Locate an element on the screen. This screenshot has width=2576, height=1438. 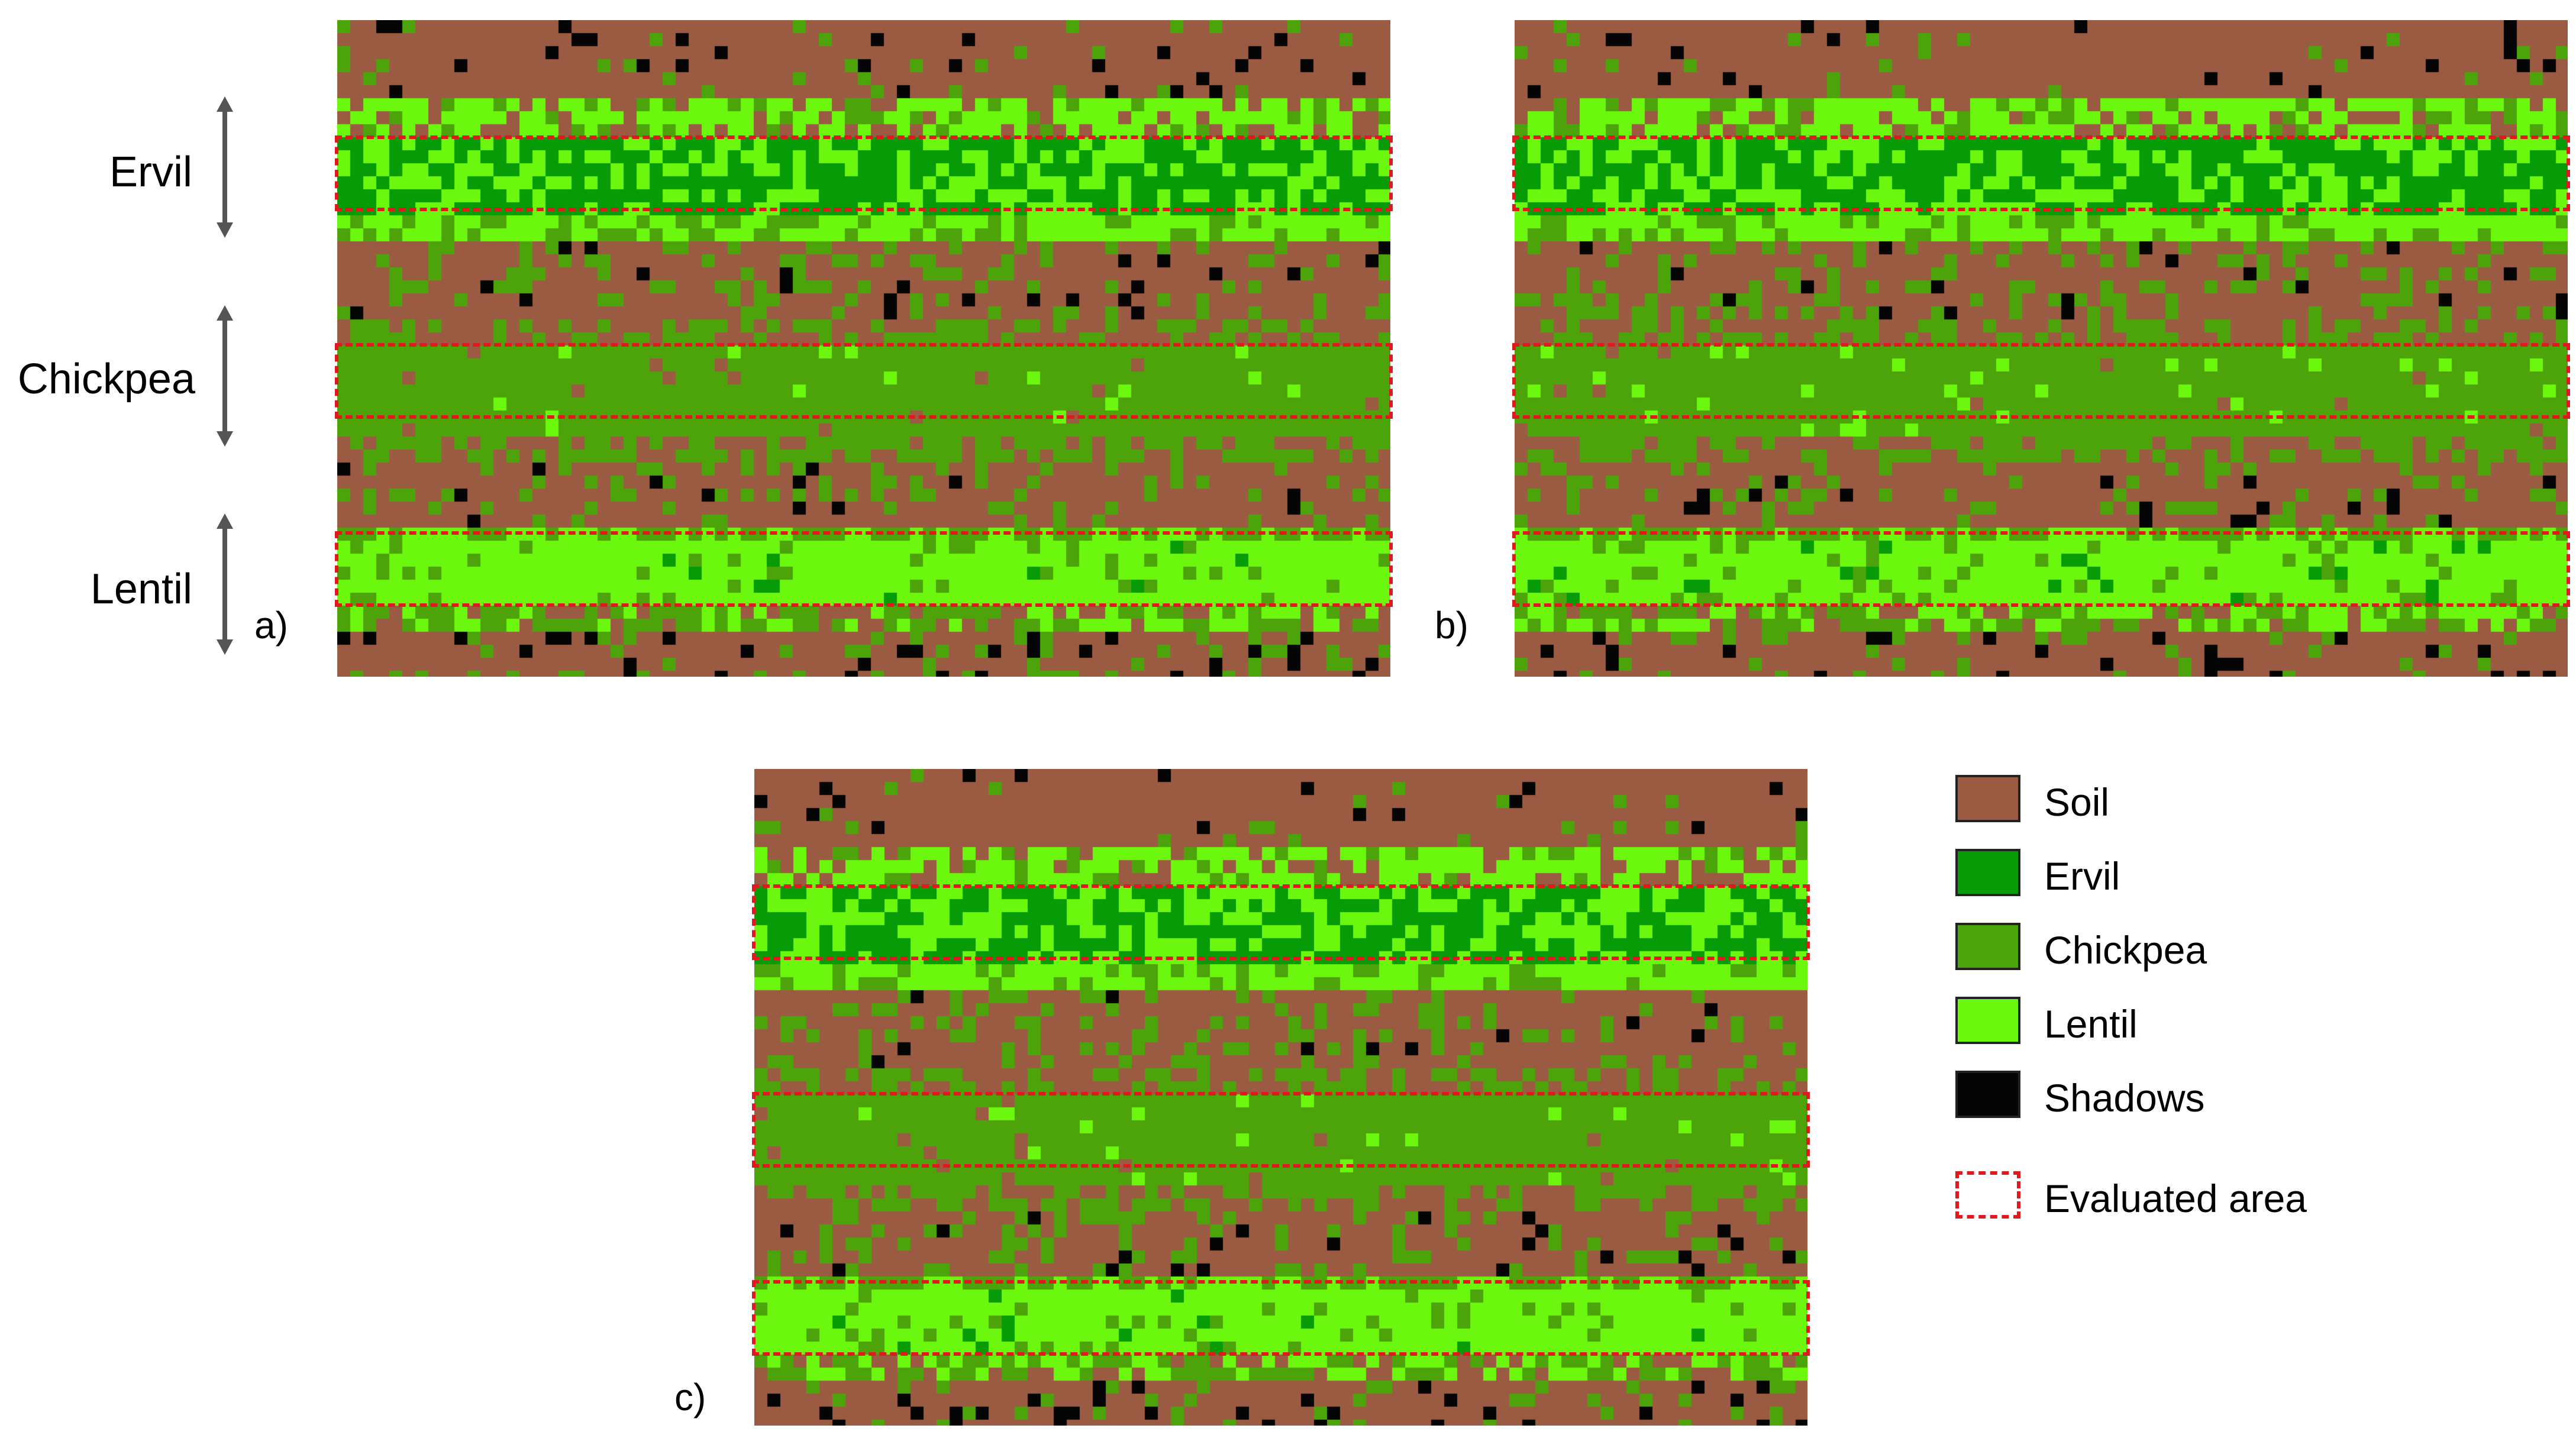
row-label-ervil: Ervil is located at coordinates (150, 172).